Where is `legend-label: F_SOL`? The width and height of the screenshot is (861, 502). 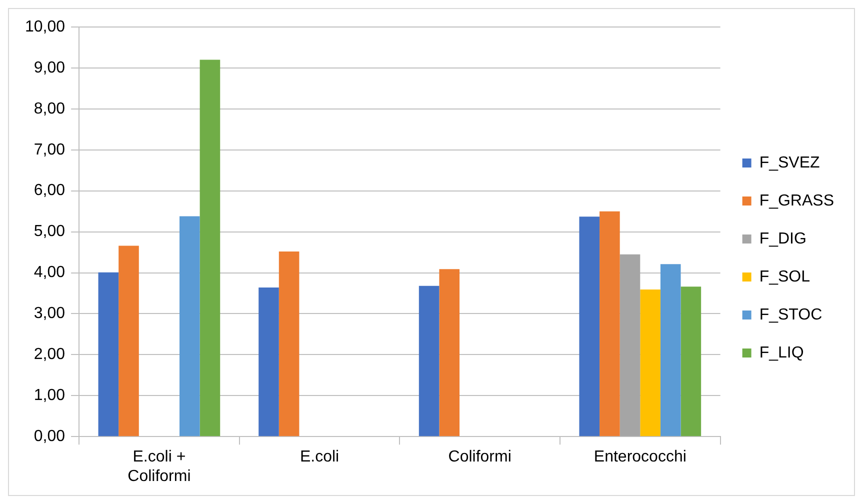 legend-label: F_SOL is located at coordinates (784, 277).